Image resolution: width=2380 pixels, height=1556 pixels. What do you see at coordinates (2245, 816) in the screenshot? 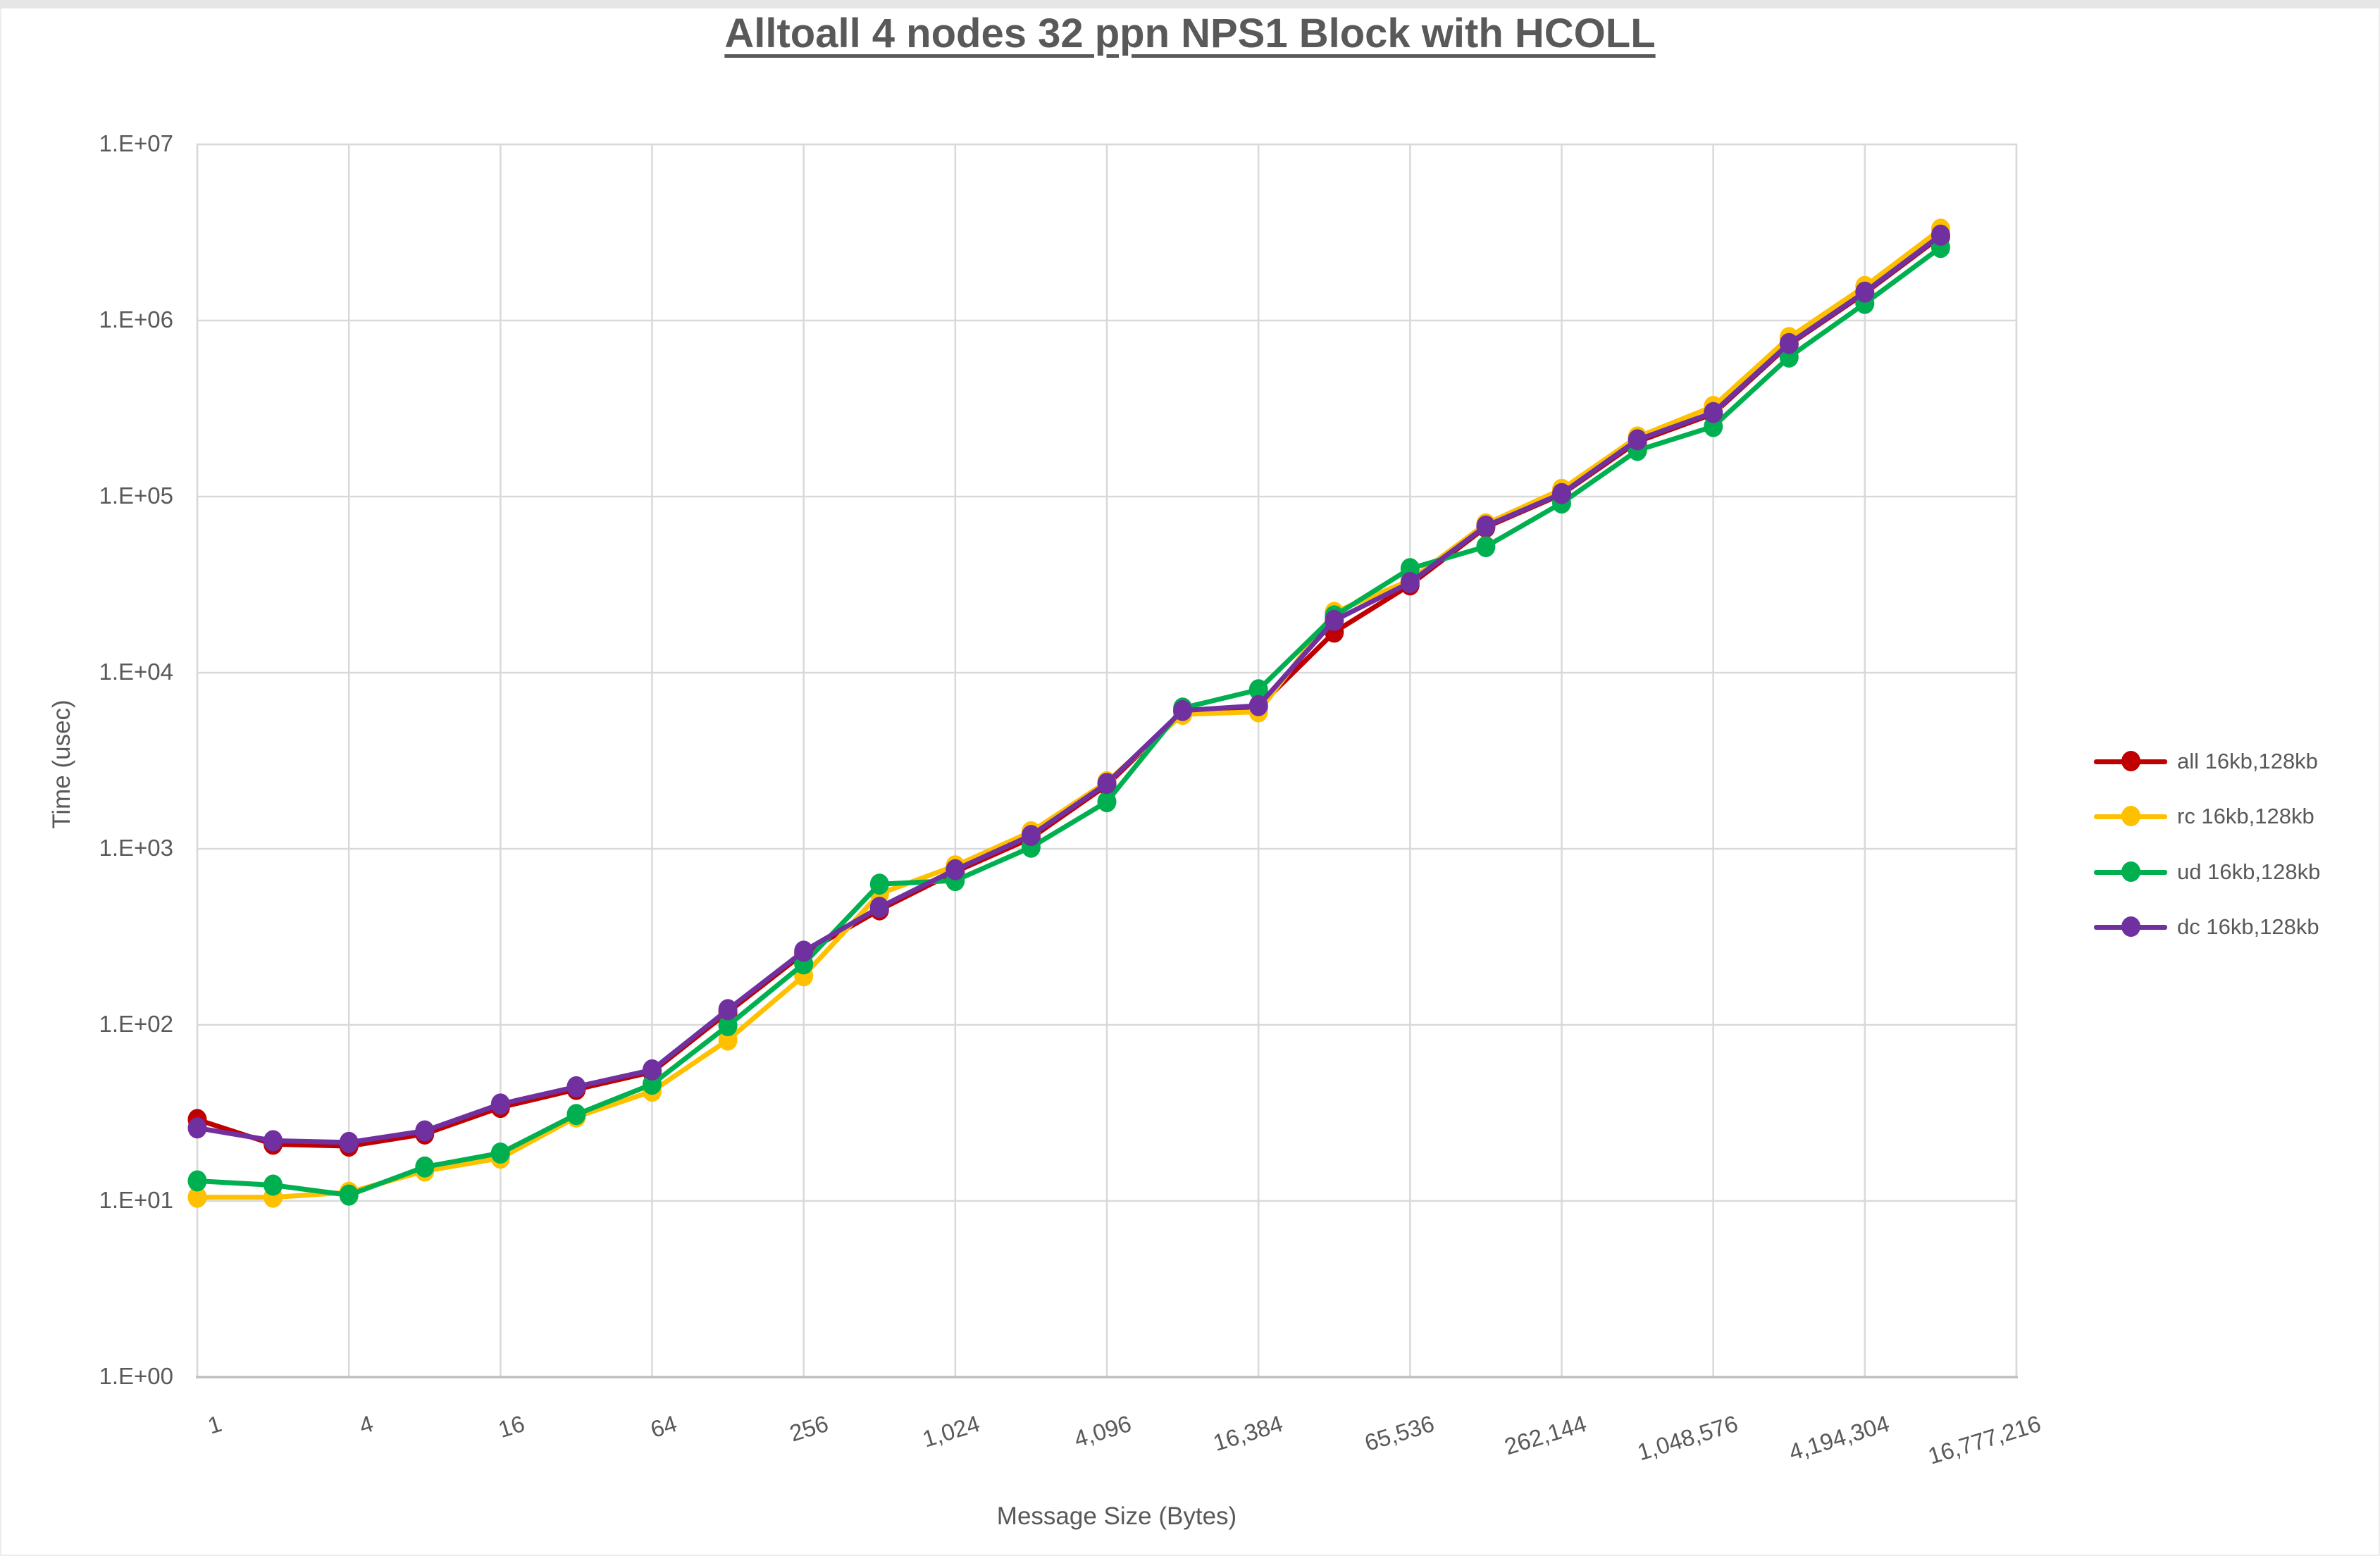
I see `legend-item-label: rc 16kb,128kb` at bounding box center [2245, 816].